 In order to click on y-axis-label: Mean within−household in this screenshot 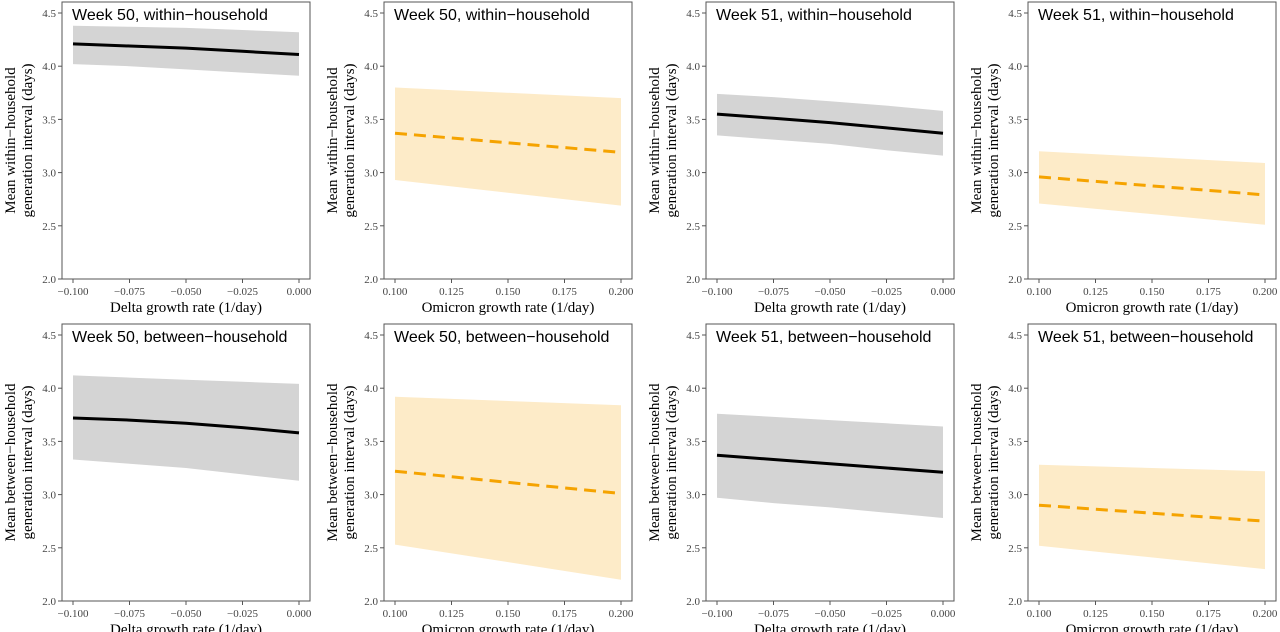, I will do `click(333, 140)`.